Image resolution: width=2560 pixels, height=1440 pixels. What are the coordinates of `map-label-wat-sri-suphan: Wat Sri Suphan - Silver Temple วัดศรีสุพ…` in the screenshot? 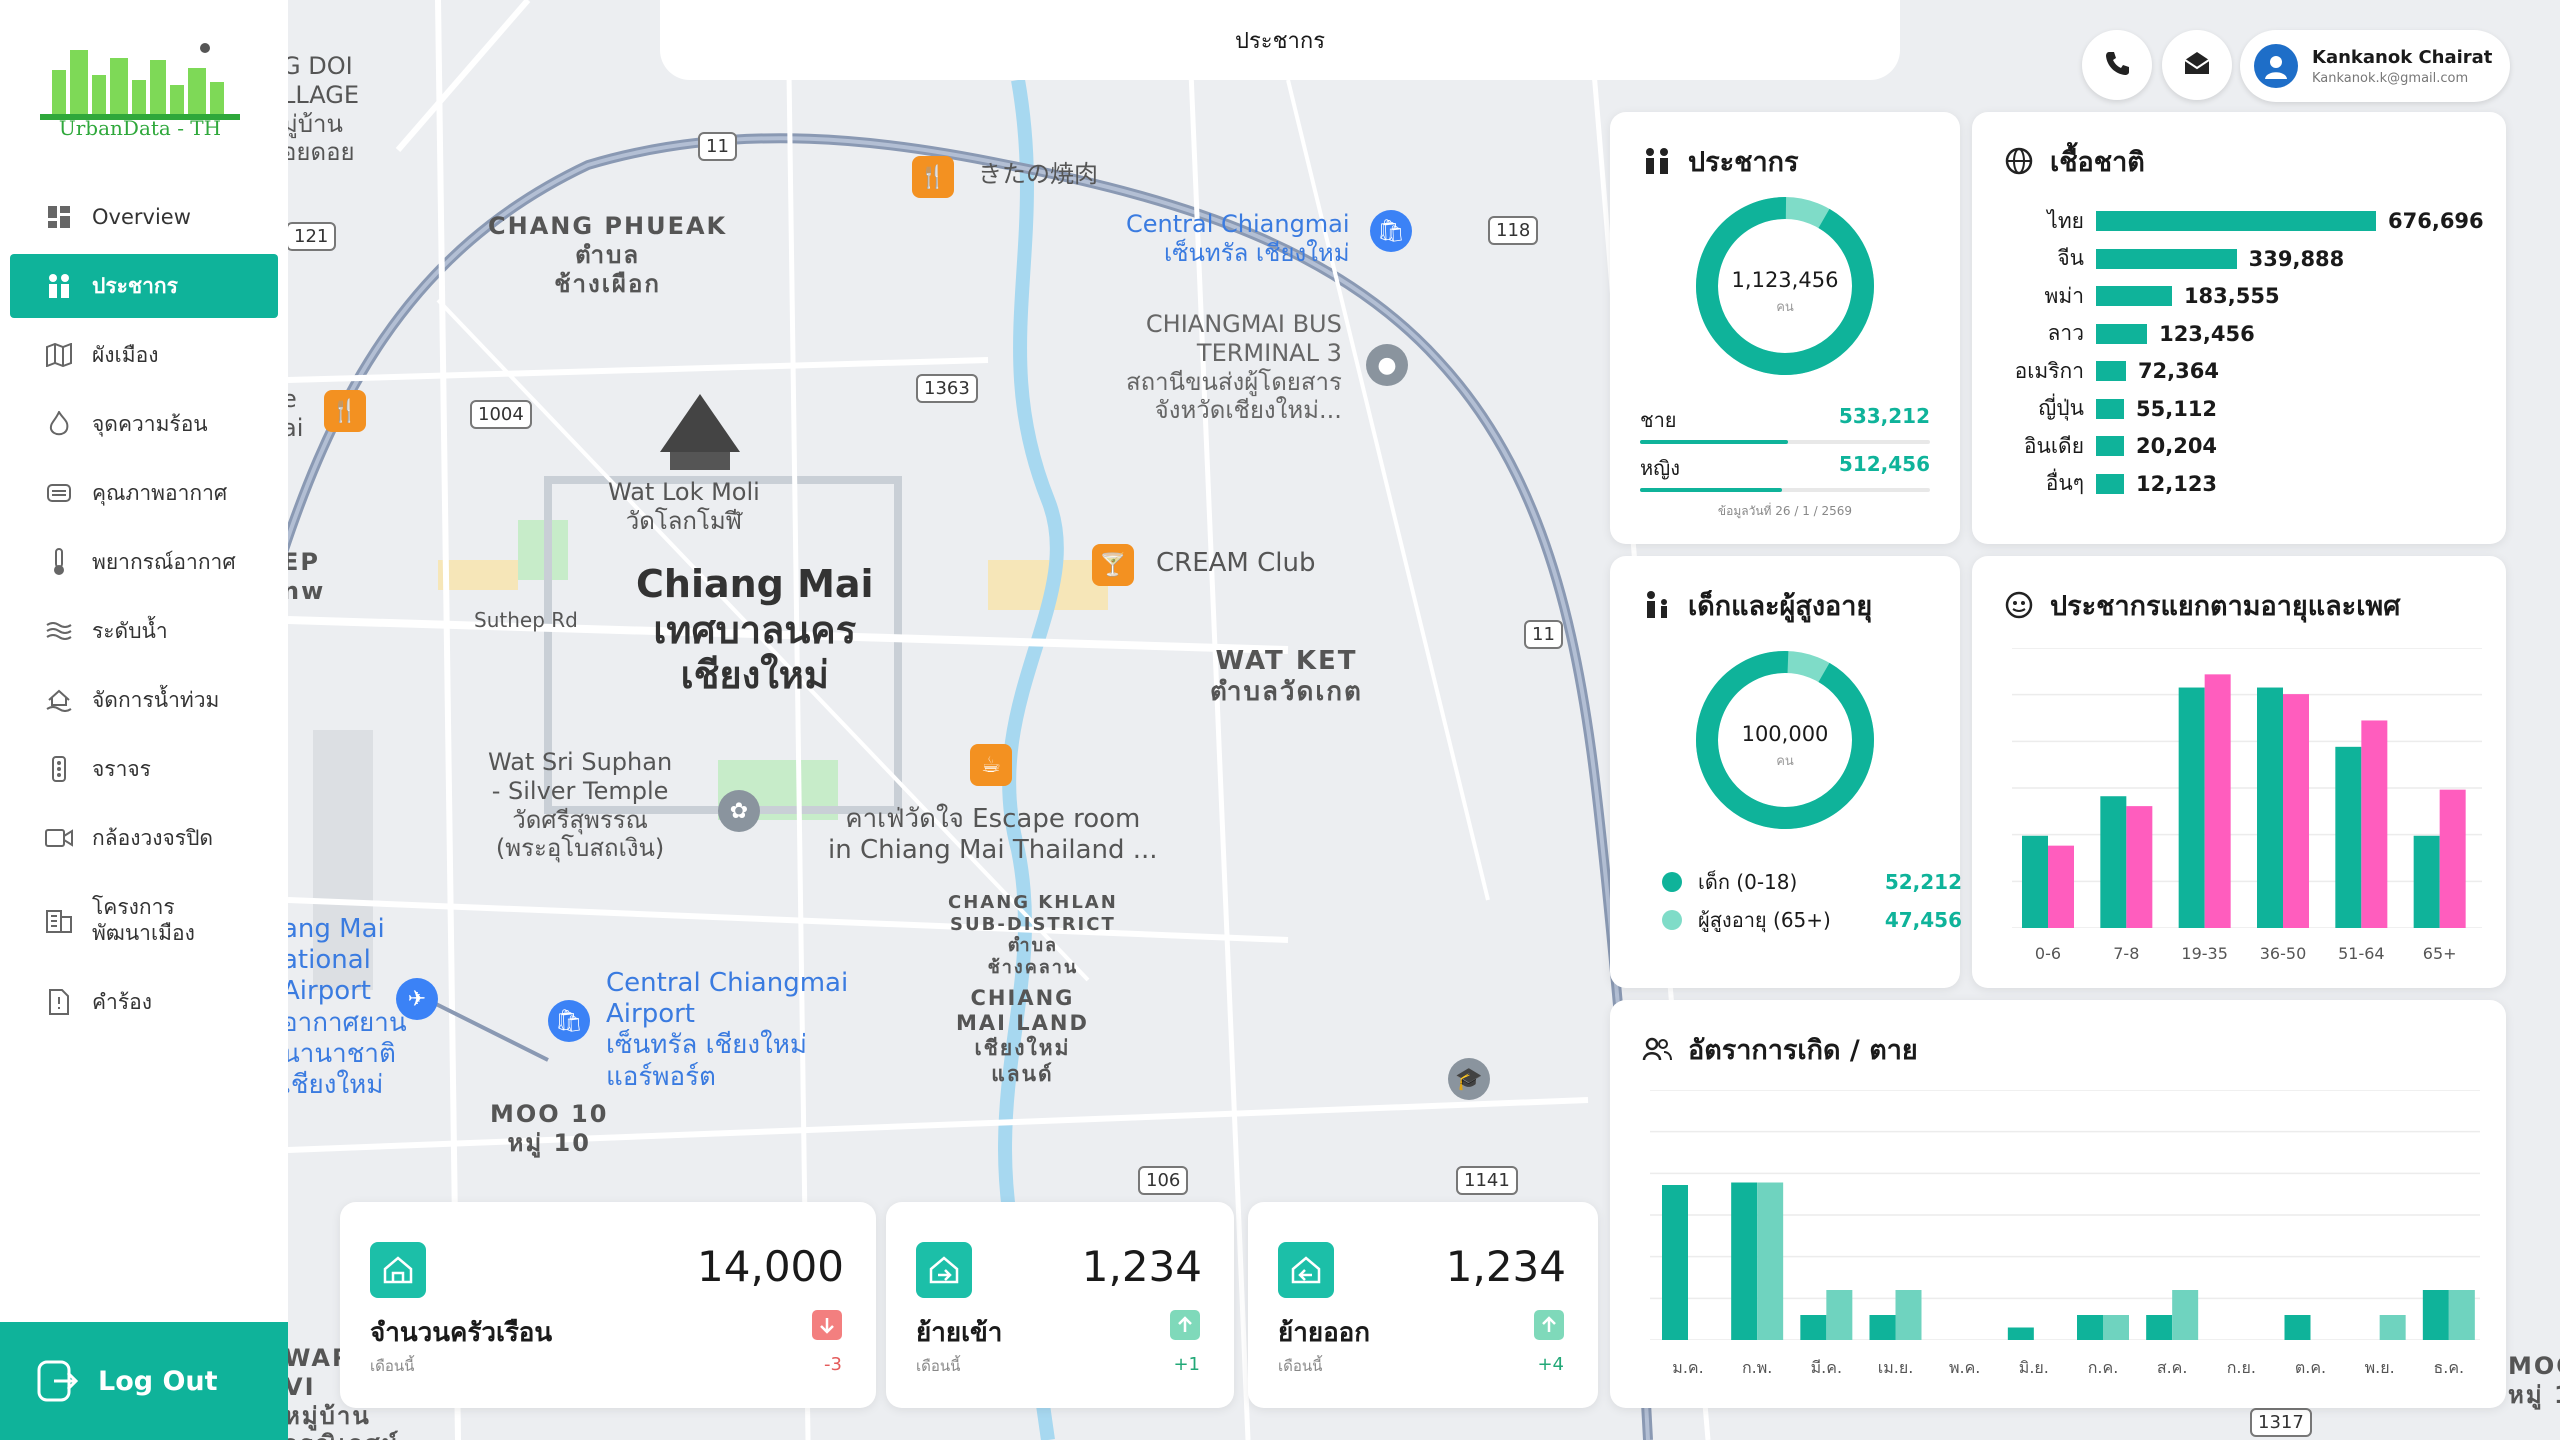 It's located at (580, 805).